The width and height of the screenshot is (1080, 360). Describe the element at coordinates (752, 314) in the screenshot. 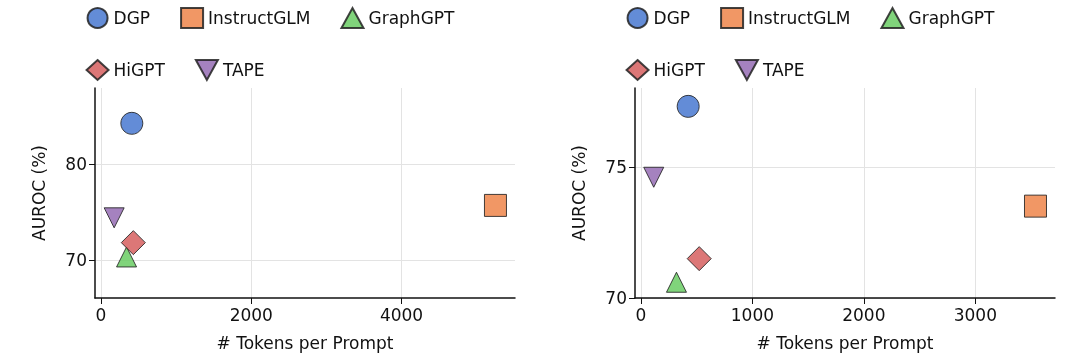

I see `x-tick-label: 1000` at that location.